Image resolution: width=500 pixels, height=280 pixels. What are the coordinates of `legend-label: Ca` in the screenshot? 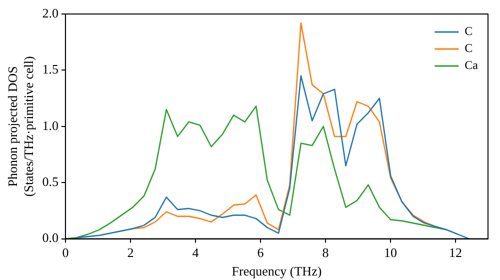 It's located at (471, 65).